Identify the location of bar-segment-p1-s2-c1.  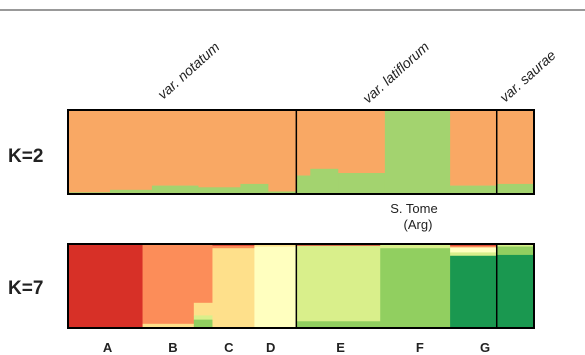
(203, 274).